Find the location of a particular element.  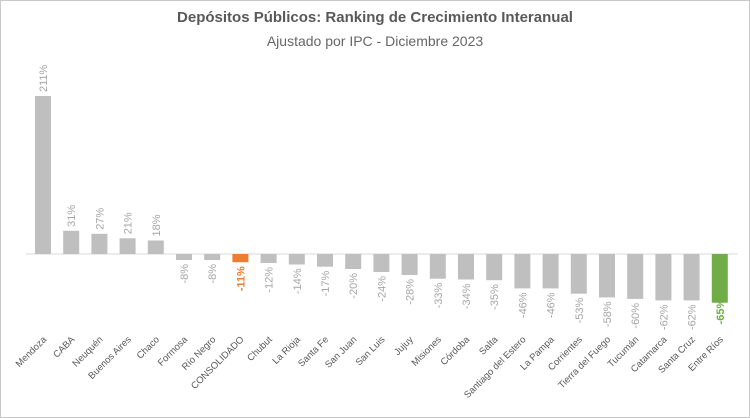

category-label: Mendoza is located at coordinates (32, 352).